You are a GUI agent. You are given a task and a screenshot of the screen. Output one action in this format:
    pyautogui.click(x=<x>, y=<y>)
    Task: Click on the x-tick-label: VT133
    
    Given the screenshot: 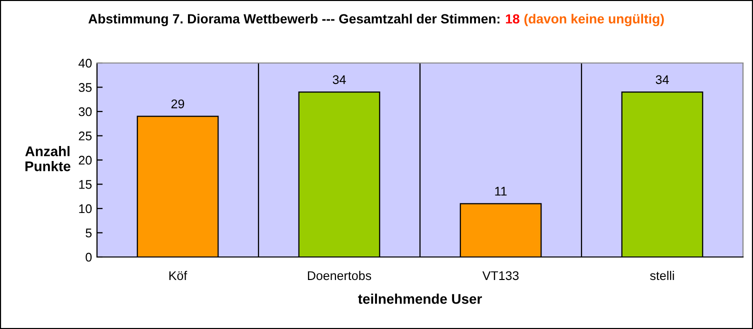 What is the action you would take?
    pyautogui.click(x=500, y=275)
    